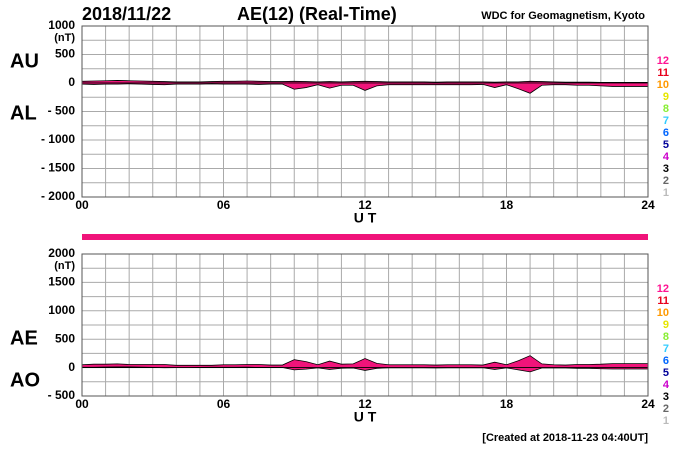 The height and width of the screenshot is (450, 700). I want to click on y-tick-label: - 2000, so click(58, 196).